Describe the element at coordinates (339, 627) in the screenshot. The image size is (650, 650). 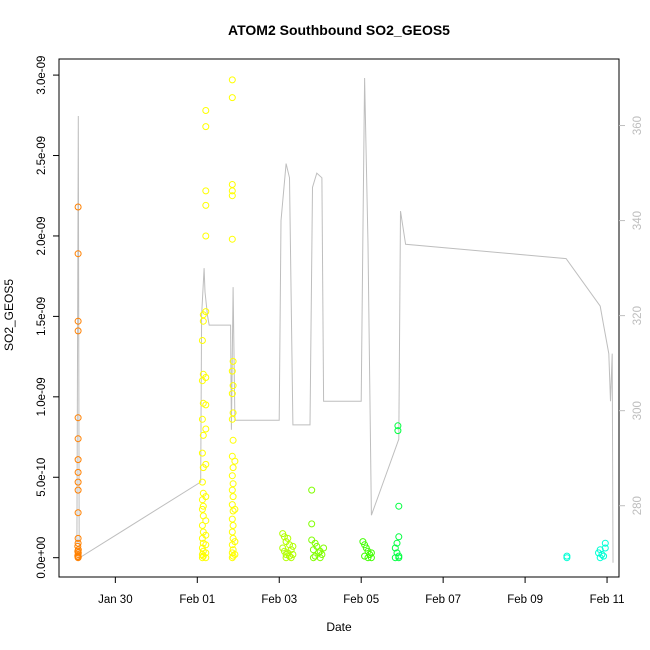
I see `x-axis-label: Date` at that location.